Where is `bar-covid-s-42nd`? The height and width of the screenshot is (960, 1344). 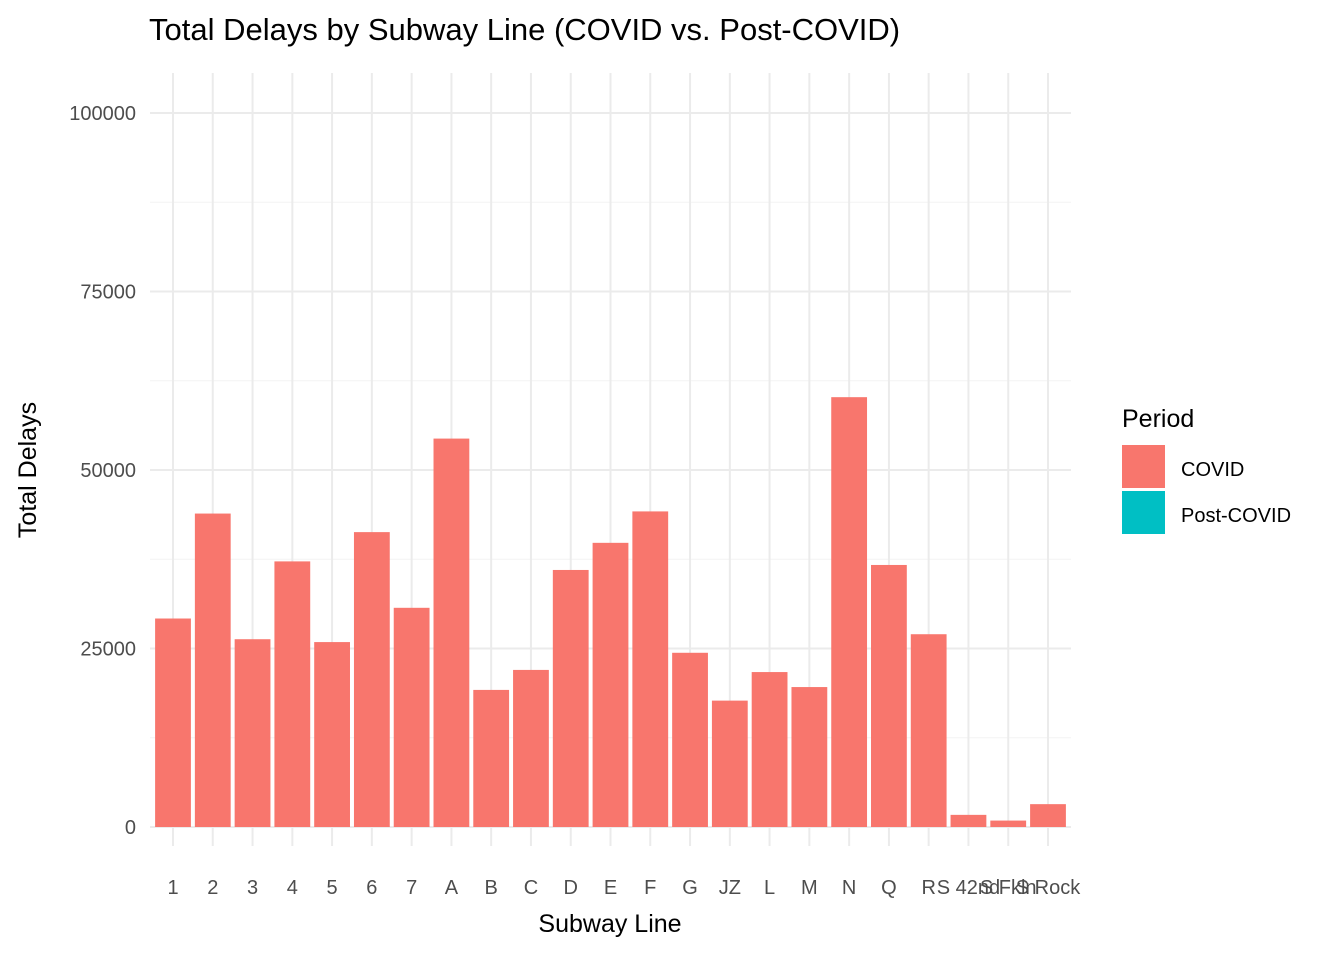
bar-covid-s-42nd is located at coordinates (968, 820).